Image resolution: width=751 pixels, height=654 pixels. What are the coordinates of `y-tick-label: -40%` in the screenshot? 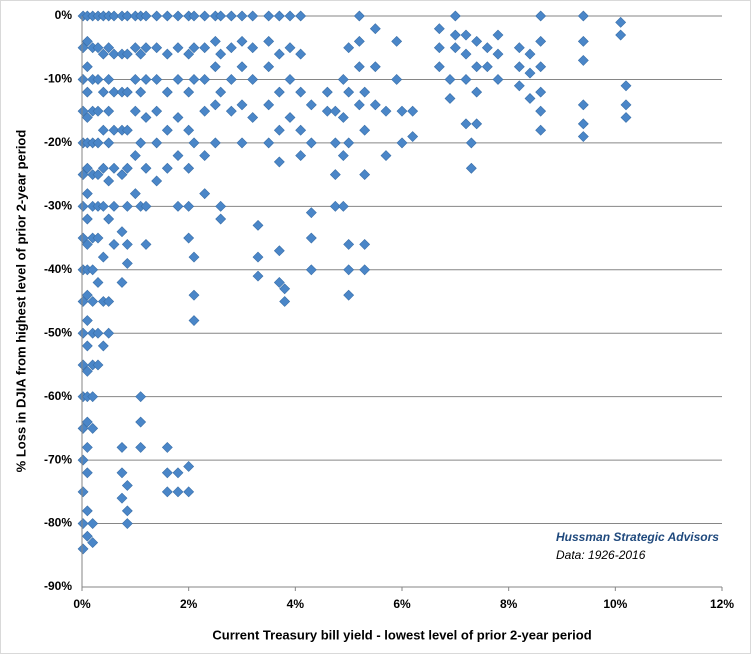 It's located at (58, 269).